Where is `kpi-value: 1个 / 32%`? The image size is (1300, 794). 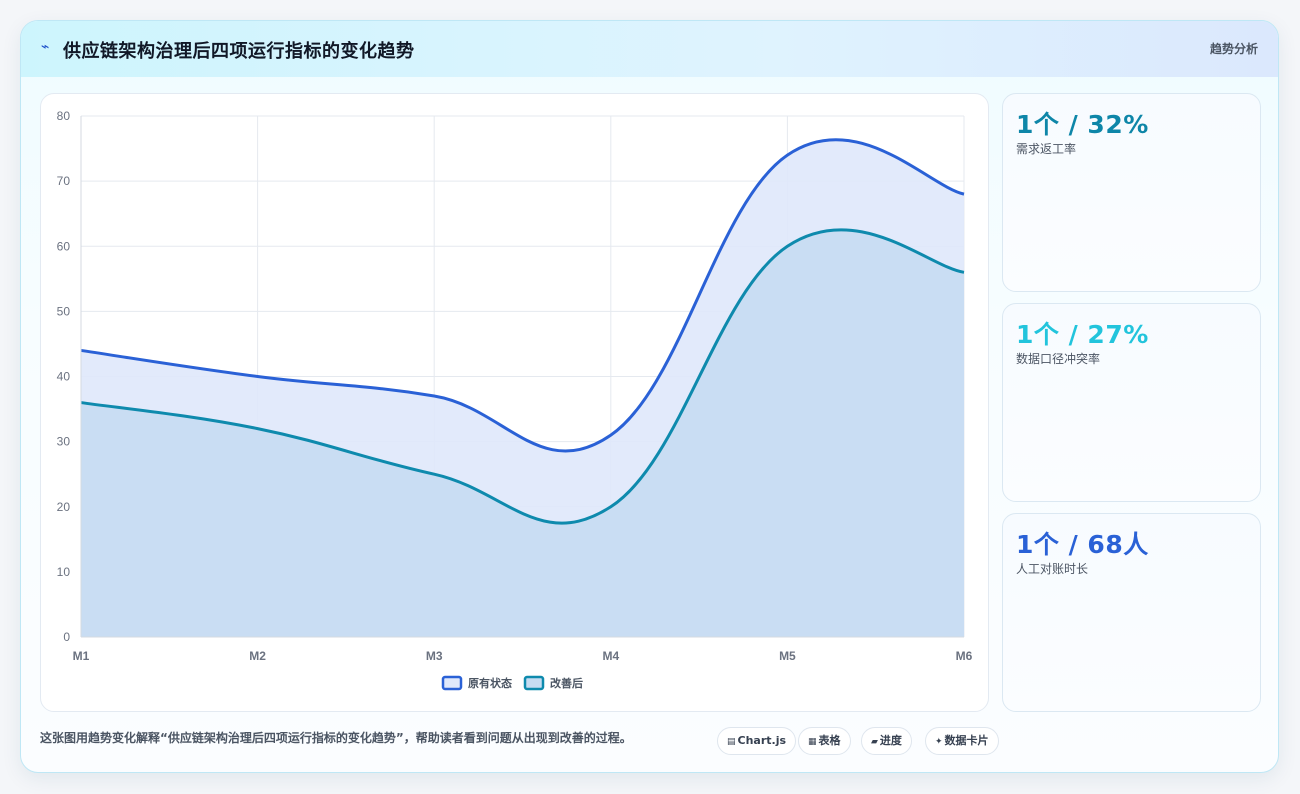 kpi-value: 1个 / 32% is located at coordinates (1082, 124).